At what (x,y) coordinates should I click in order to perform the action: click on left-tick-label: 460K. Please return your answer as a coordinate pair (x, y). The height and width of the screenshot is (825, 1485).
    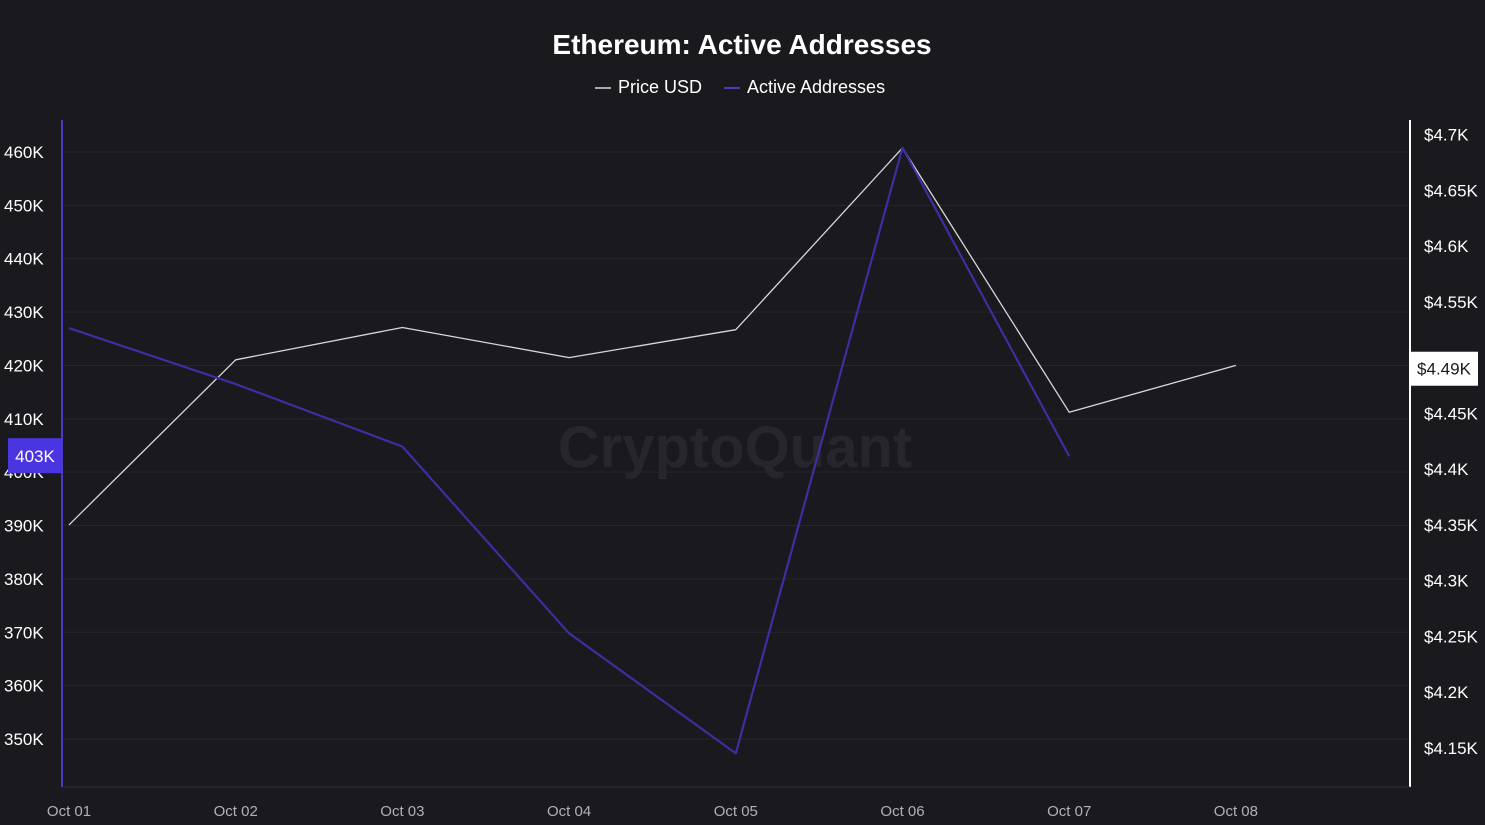
    Looking at the image, I should click on (24, 152).